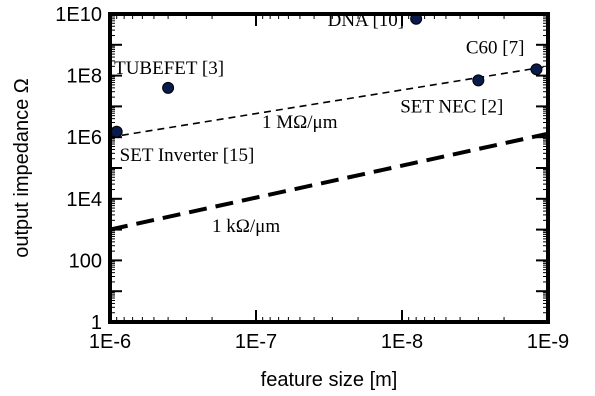 This screenshot has height=396, width=595. Describe the element at coordinates (548, 342) in the screenshot. I see `x-tick-label: 1E-9` at that location.